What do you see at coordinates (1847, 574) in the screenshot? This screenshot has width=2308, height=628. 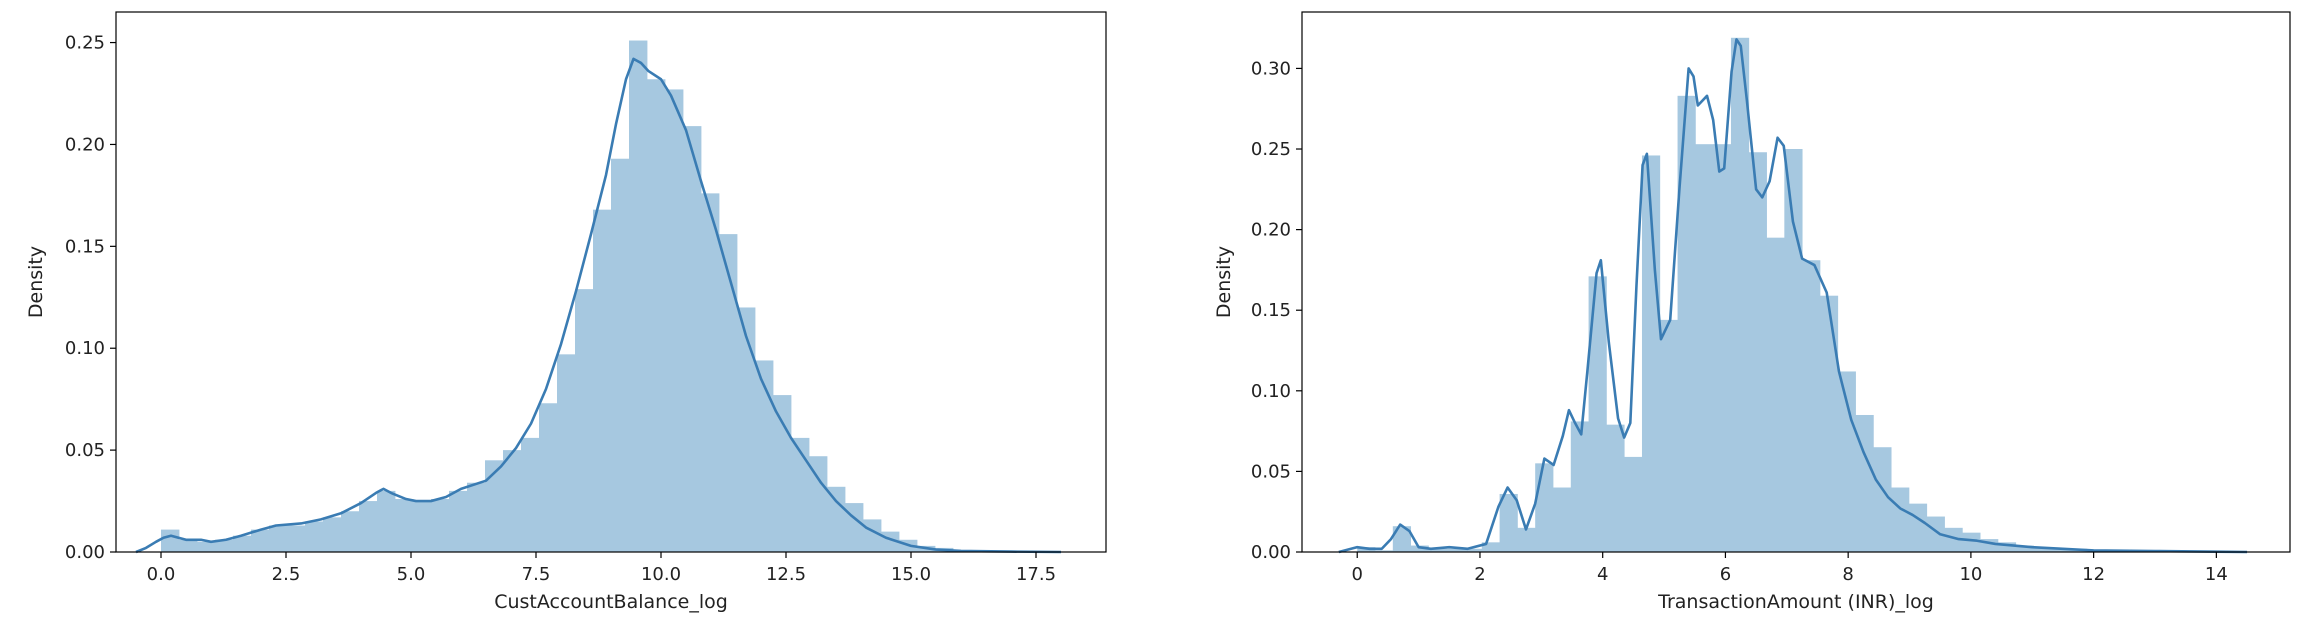 I see `x-tick-label: 8` at bounding box center [1847, 574].